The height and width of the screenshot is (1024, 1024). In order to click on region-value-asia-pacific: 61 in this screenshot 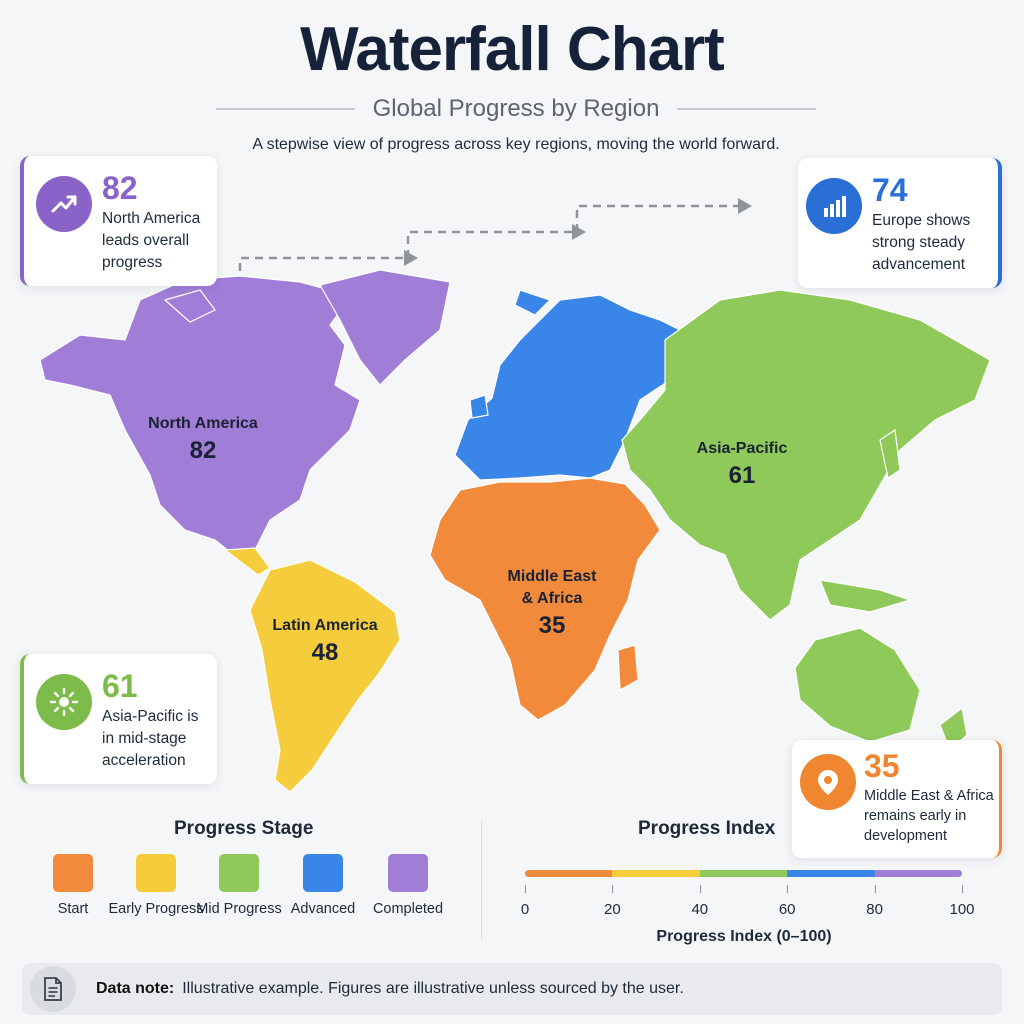, I will do `click(742, 475)`.